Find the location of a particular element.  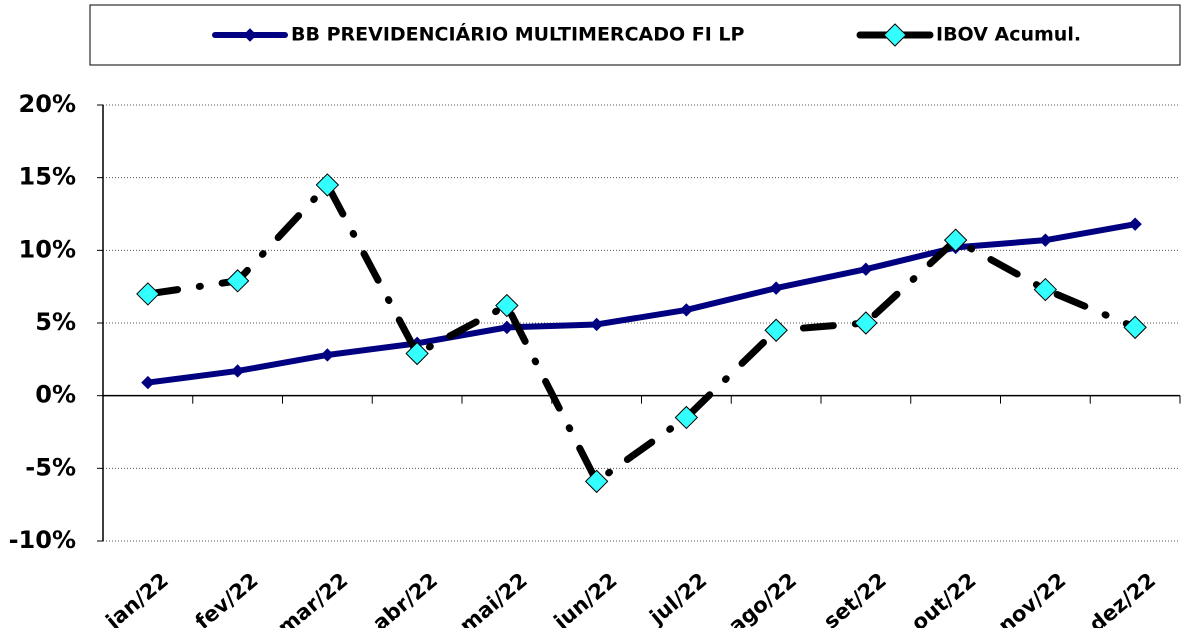

x-tick-label: set/22 is located at coordinates (855, 598).